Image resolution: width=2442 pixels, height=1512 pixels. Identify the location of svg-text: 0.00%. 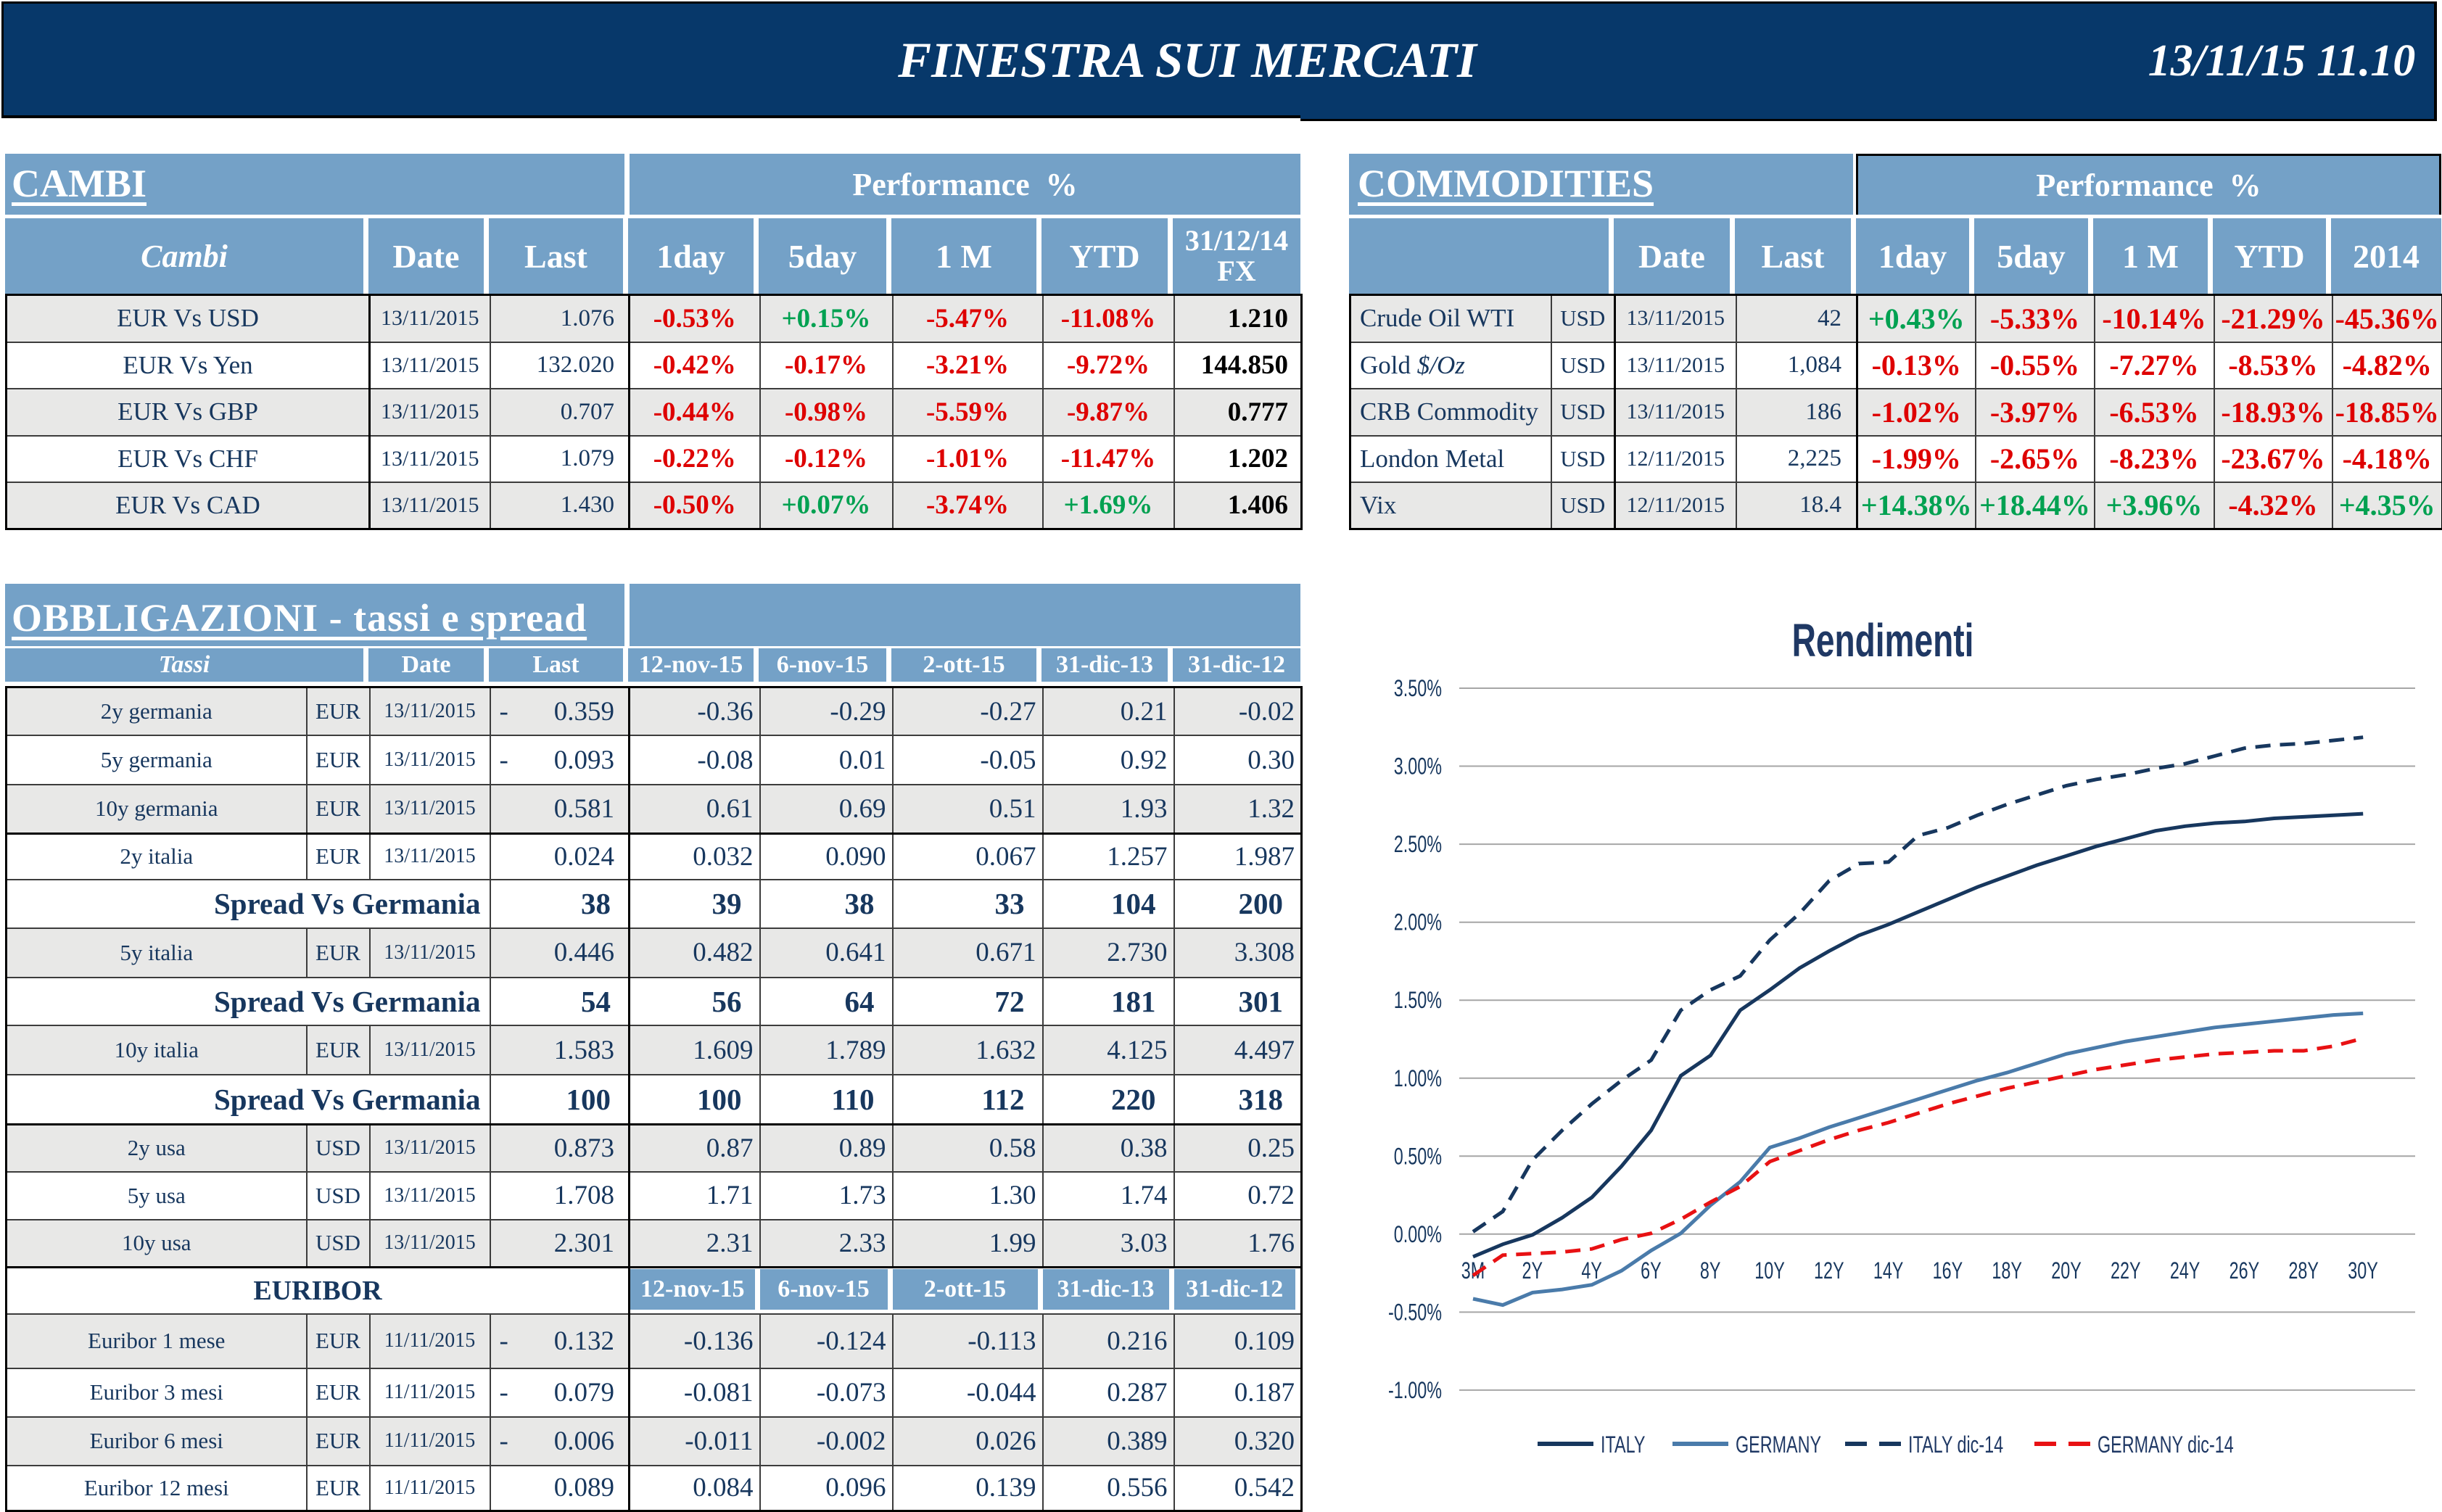
(1418, 1234).